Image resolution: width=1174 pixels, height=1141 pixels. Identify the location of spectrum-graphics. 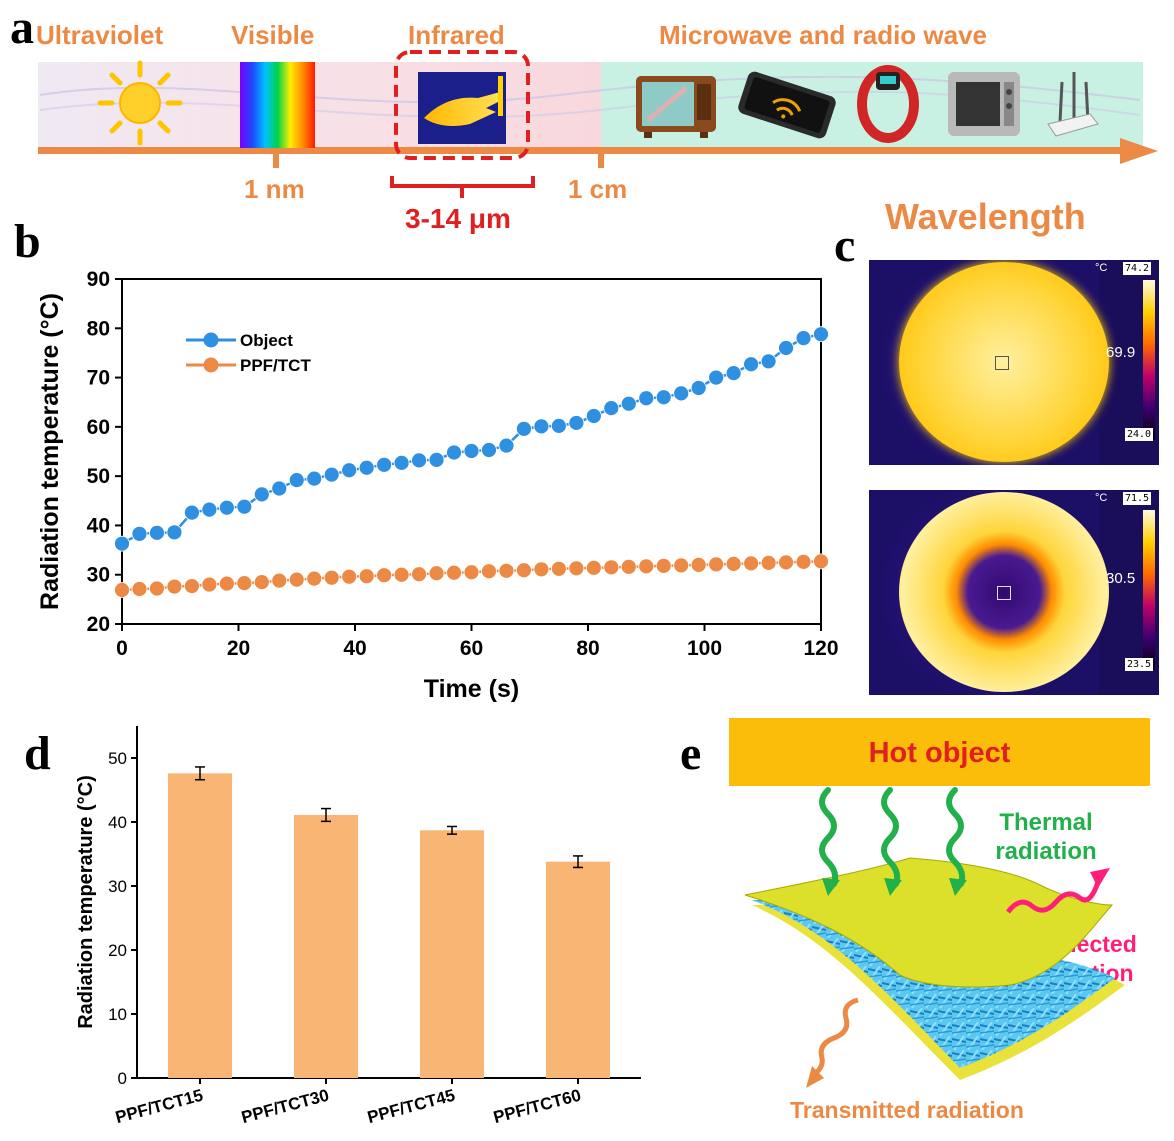
(598, 124).